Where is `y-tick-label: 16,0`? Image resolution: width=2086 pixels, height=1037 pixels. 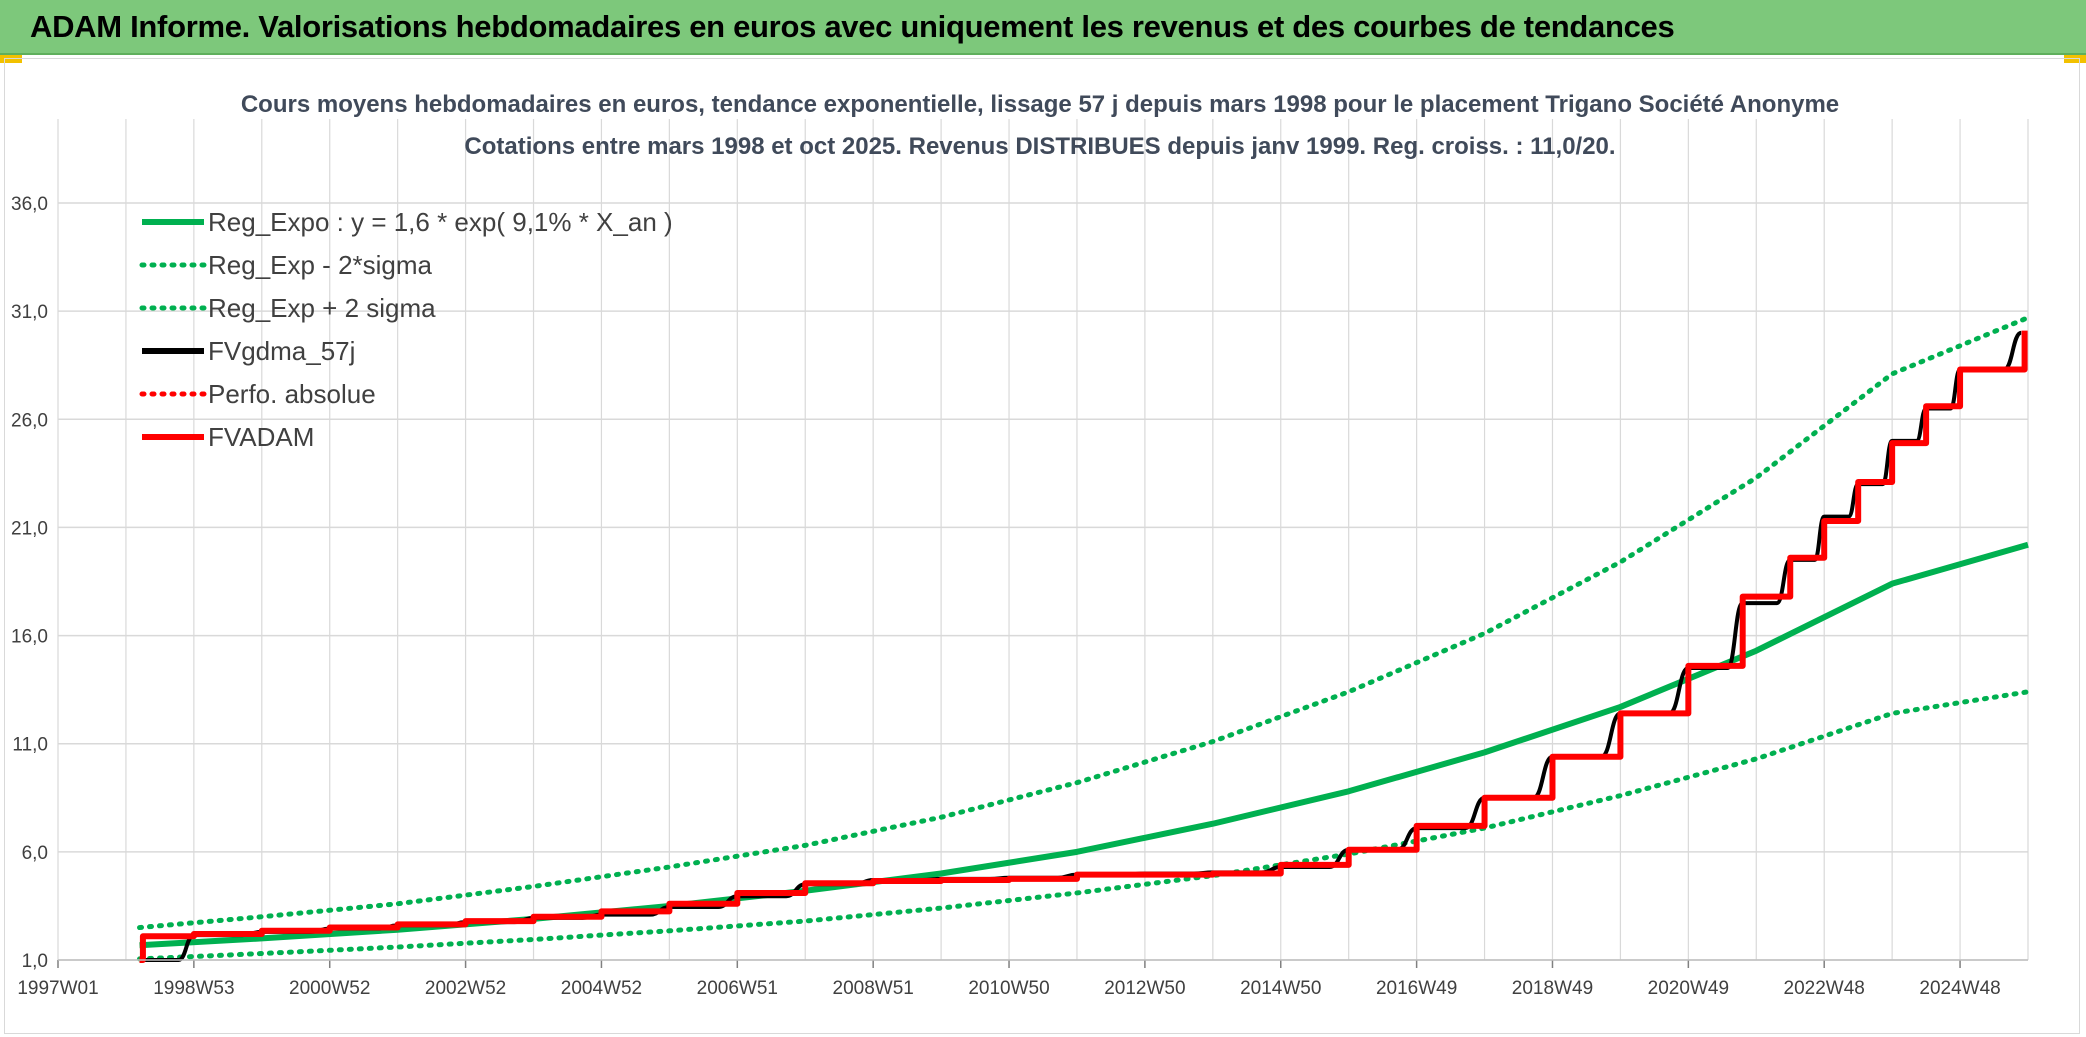 y-tick-label: 16,0 is located at coordinates (29, 637).